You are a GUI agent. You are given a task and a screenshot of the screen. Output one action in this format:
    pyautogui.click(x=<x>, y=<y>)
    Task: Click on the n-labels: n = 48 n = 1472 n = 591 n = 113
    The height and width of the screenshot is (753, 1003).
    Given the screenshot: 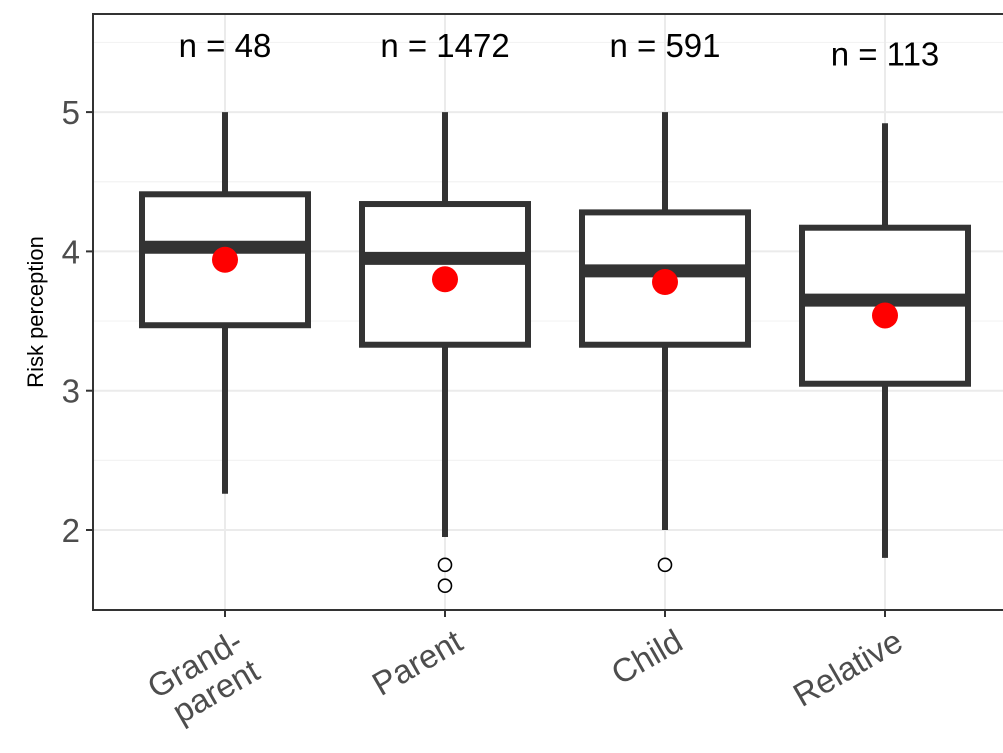 What is the action you would take?
    pyautogui.click(x=559, y=49)
    